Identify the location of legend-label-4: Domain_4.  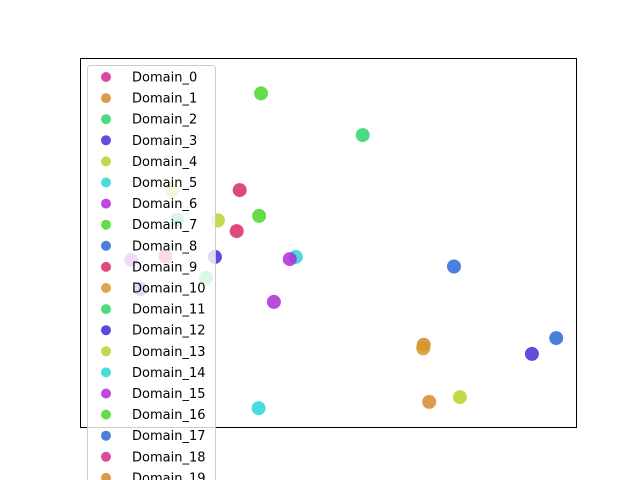
(164, 162).